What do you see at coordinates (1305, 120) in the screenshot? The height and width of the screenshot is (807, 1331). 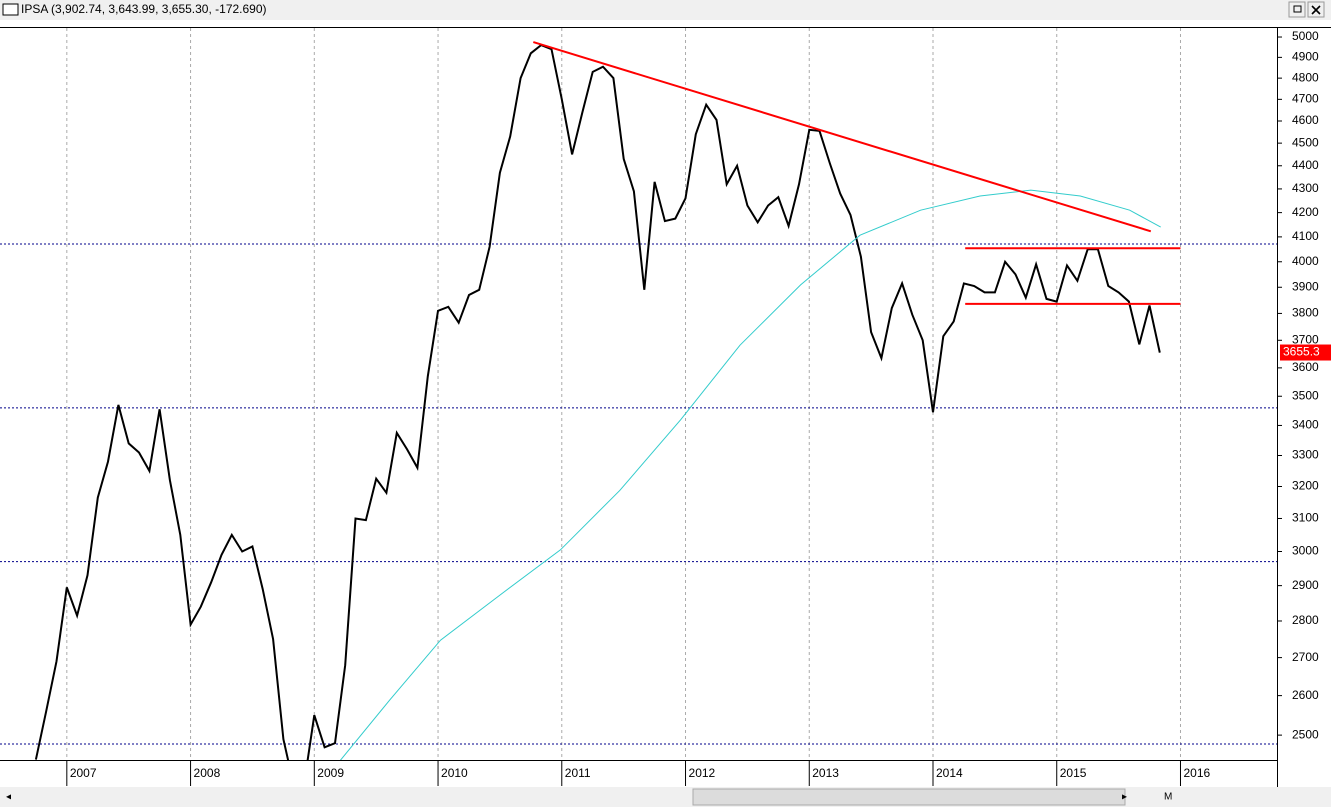 I see `y-tick-label: 4600` at bounding box center [1305, 120].